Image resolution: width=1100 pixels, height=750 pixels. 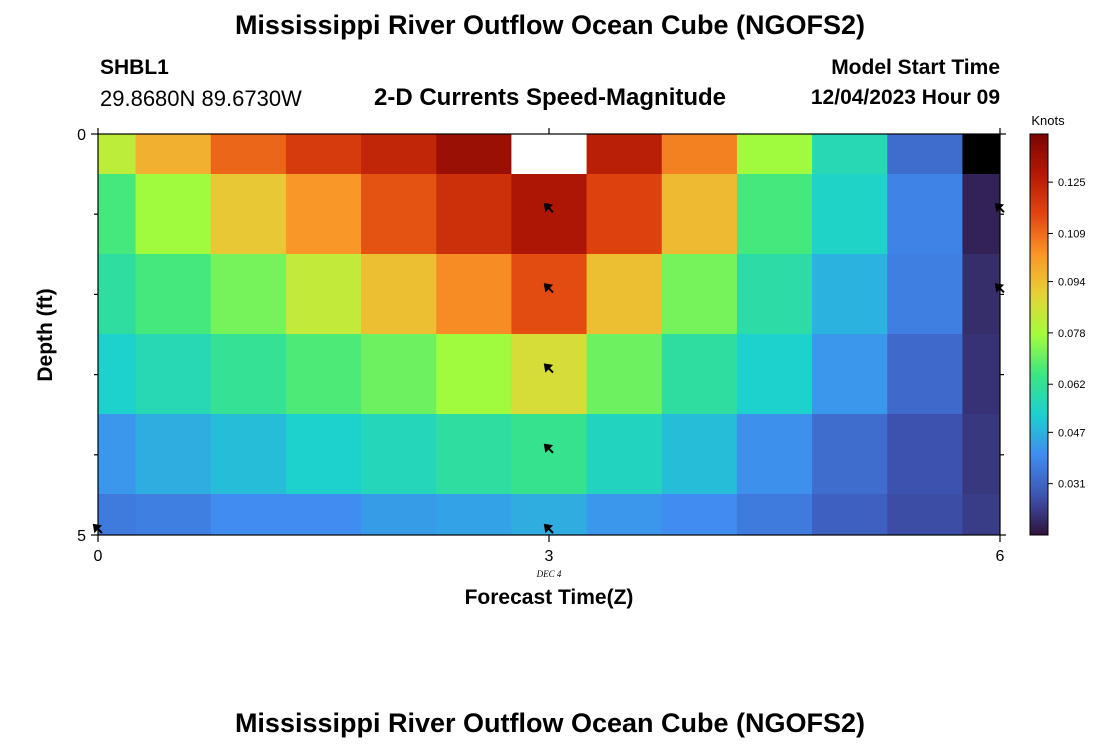 What do you see at coordinates (549, 556) in the screenshot?
I see `x-tick-label: 3` at bounding box center [549, 556].